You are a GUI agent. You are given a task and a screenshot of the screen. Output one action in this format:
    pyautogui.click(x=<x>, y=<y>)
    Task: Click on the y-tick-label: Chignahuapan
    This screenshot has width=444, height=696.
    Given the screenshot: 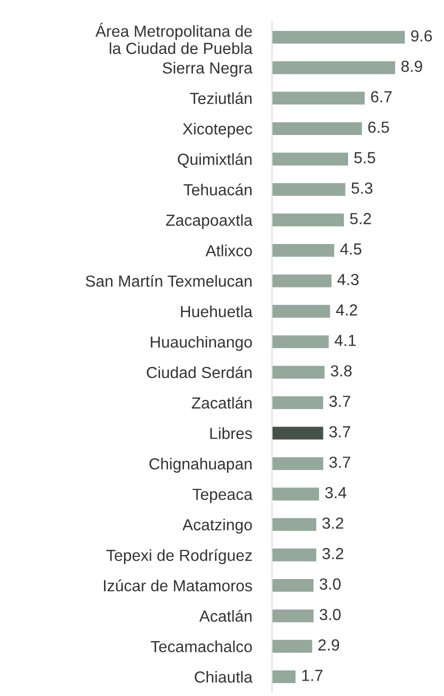 What is the action you would take?
    pyautogui.click(x=200, y=465)
    